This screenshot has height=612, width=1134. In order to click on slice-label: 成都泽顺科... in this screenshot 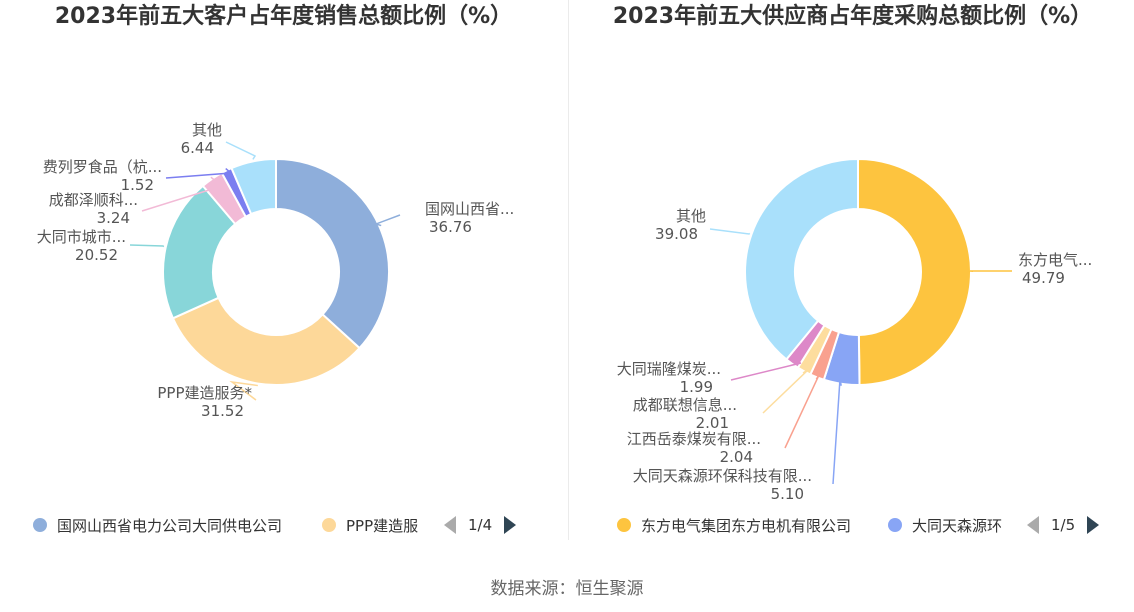, I will do `click(93, 200)`.